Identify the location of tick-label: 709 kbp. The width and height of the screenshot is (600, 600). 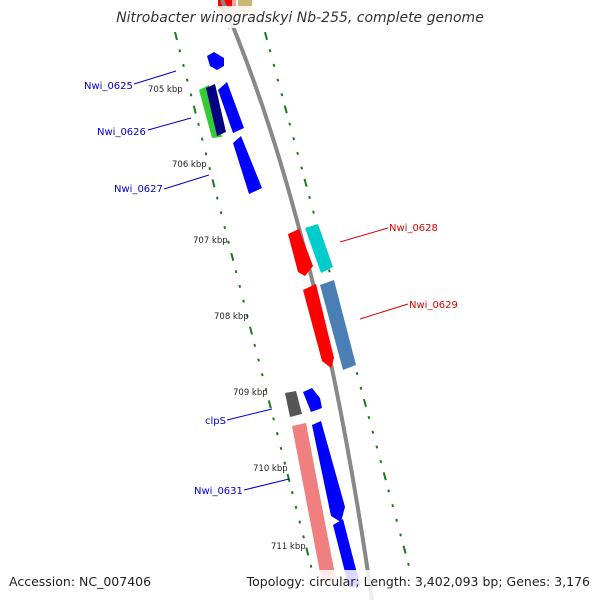
(250, 393).